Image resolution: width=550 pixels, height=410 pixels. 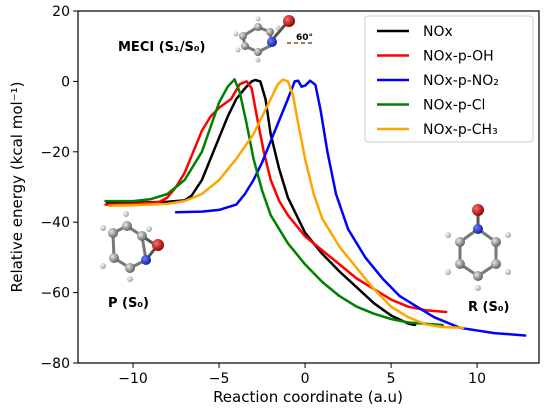 What do you see at coordinates (161, 47) in the screenshot?
I see `meci-label: MECI (S₁/S₀)` at bounding box center [161, 47].